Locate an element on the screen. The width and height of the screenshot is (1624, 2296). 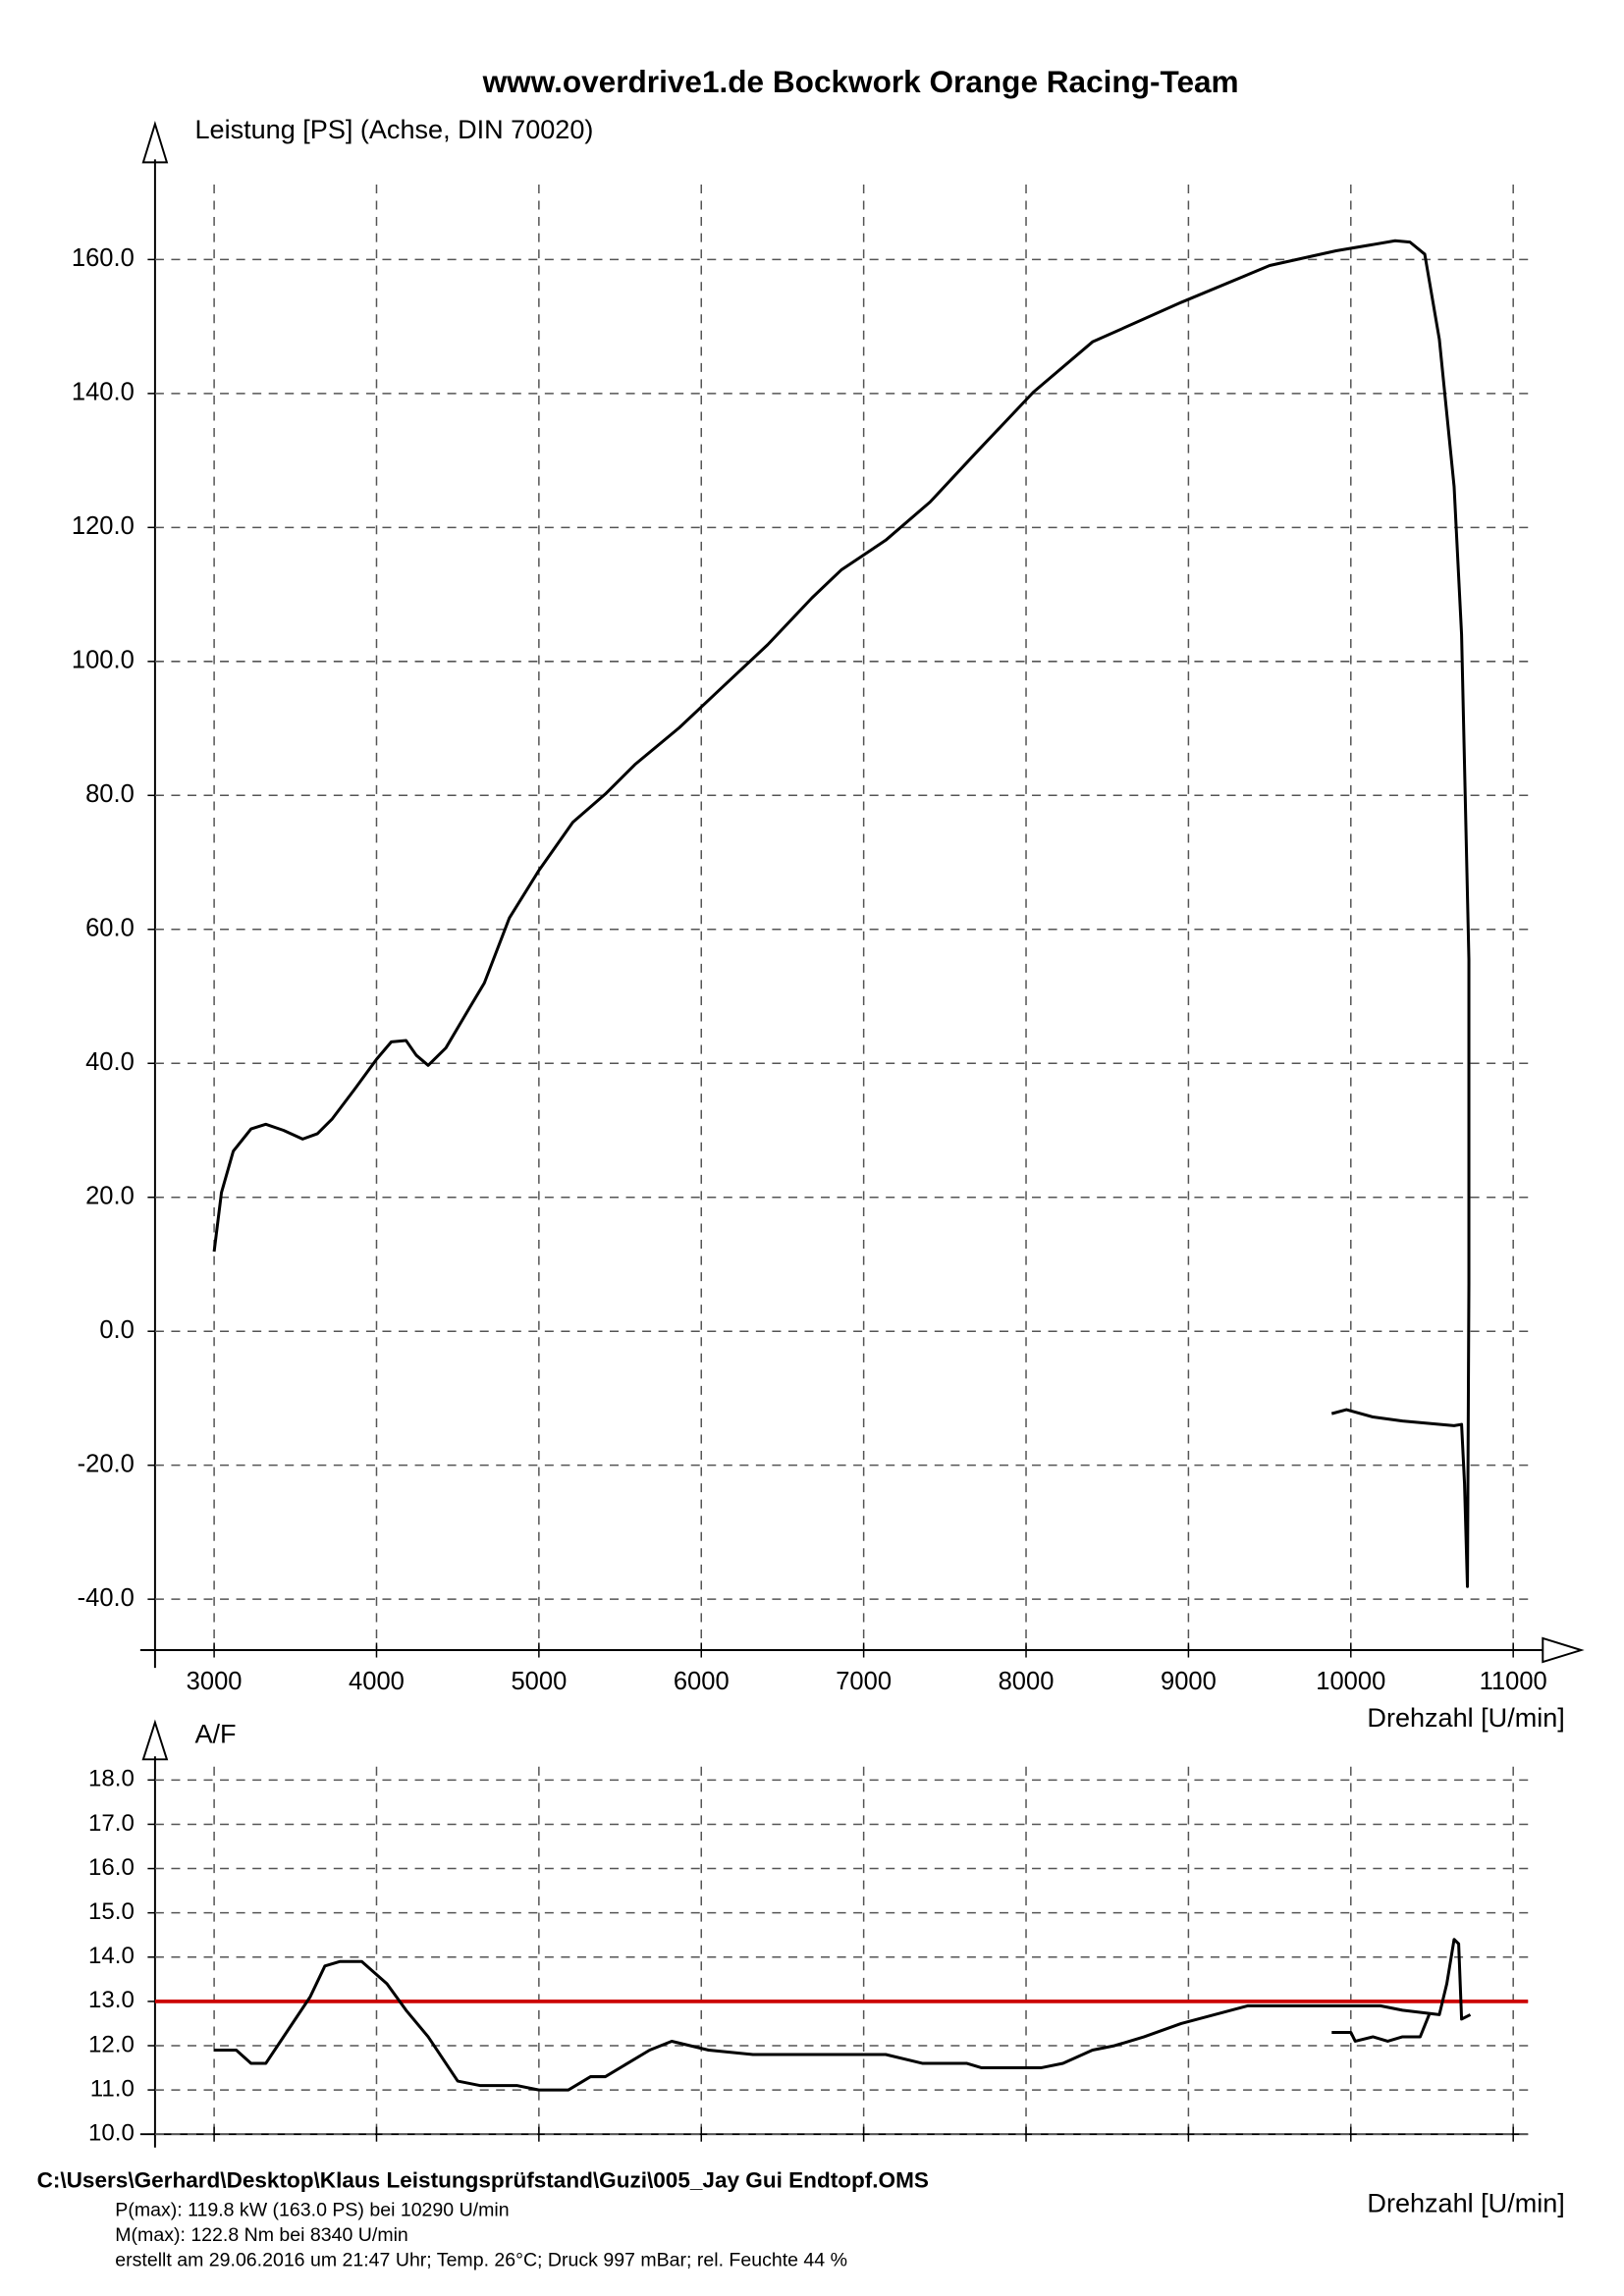
x-tick-label: 5000 is located at coordinates (539, 1681).